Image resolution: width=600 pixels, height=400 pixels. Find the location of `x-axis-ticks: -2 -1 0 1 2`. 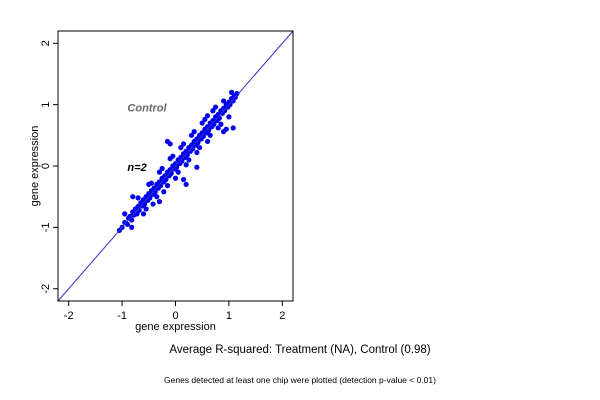

x-axis-ticks: -2 -1 0 1 2 is located at coordinates (174, 311).